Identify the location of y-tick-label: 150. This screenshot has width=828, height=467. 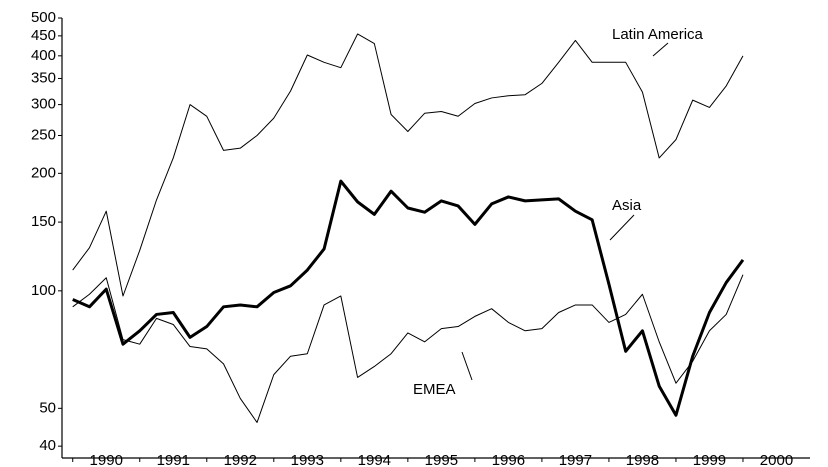
(43, 221).